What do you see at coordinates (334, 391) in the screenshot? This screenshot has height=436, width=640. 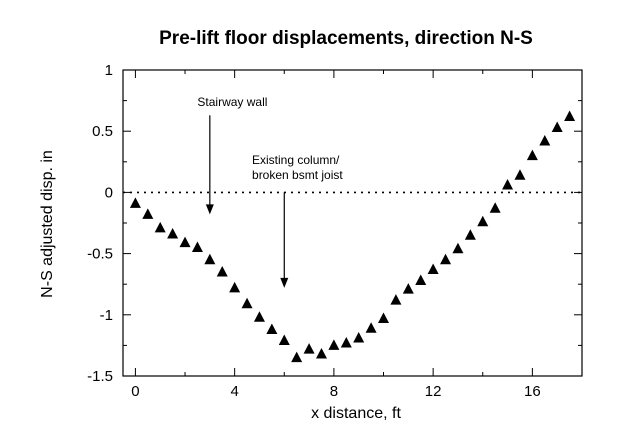 I see `x-tick-label: 8` at bounding box center [334, 391].